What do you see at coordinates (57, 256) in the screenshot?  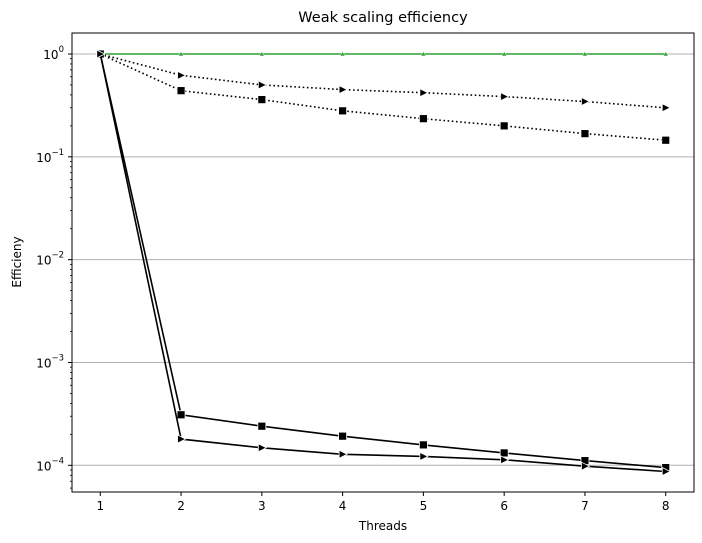 I see `y-tick-label-exponent: −2` at bounding box center [57, 256].